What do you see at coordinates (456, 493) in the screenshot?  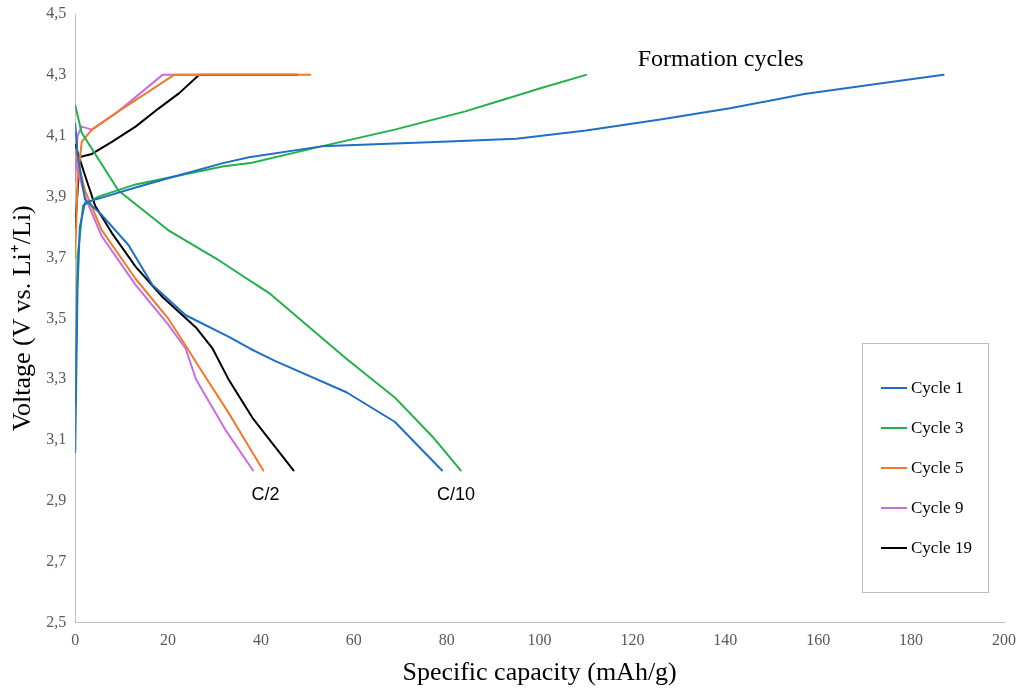 I see `annotation: C/10` at bounding box center [456, 493].